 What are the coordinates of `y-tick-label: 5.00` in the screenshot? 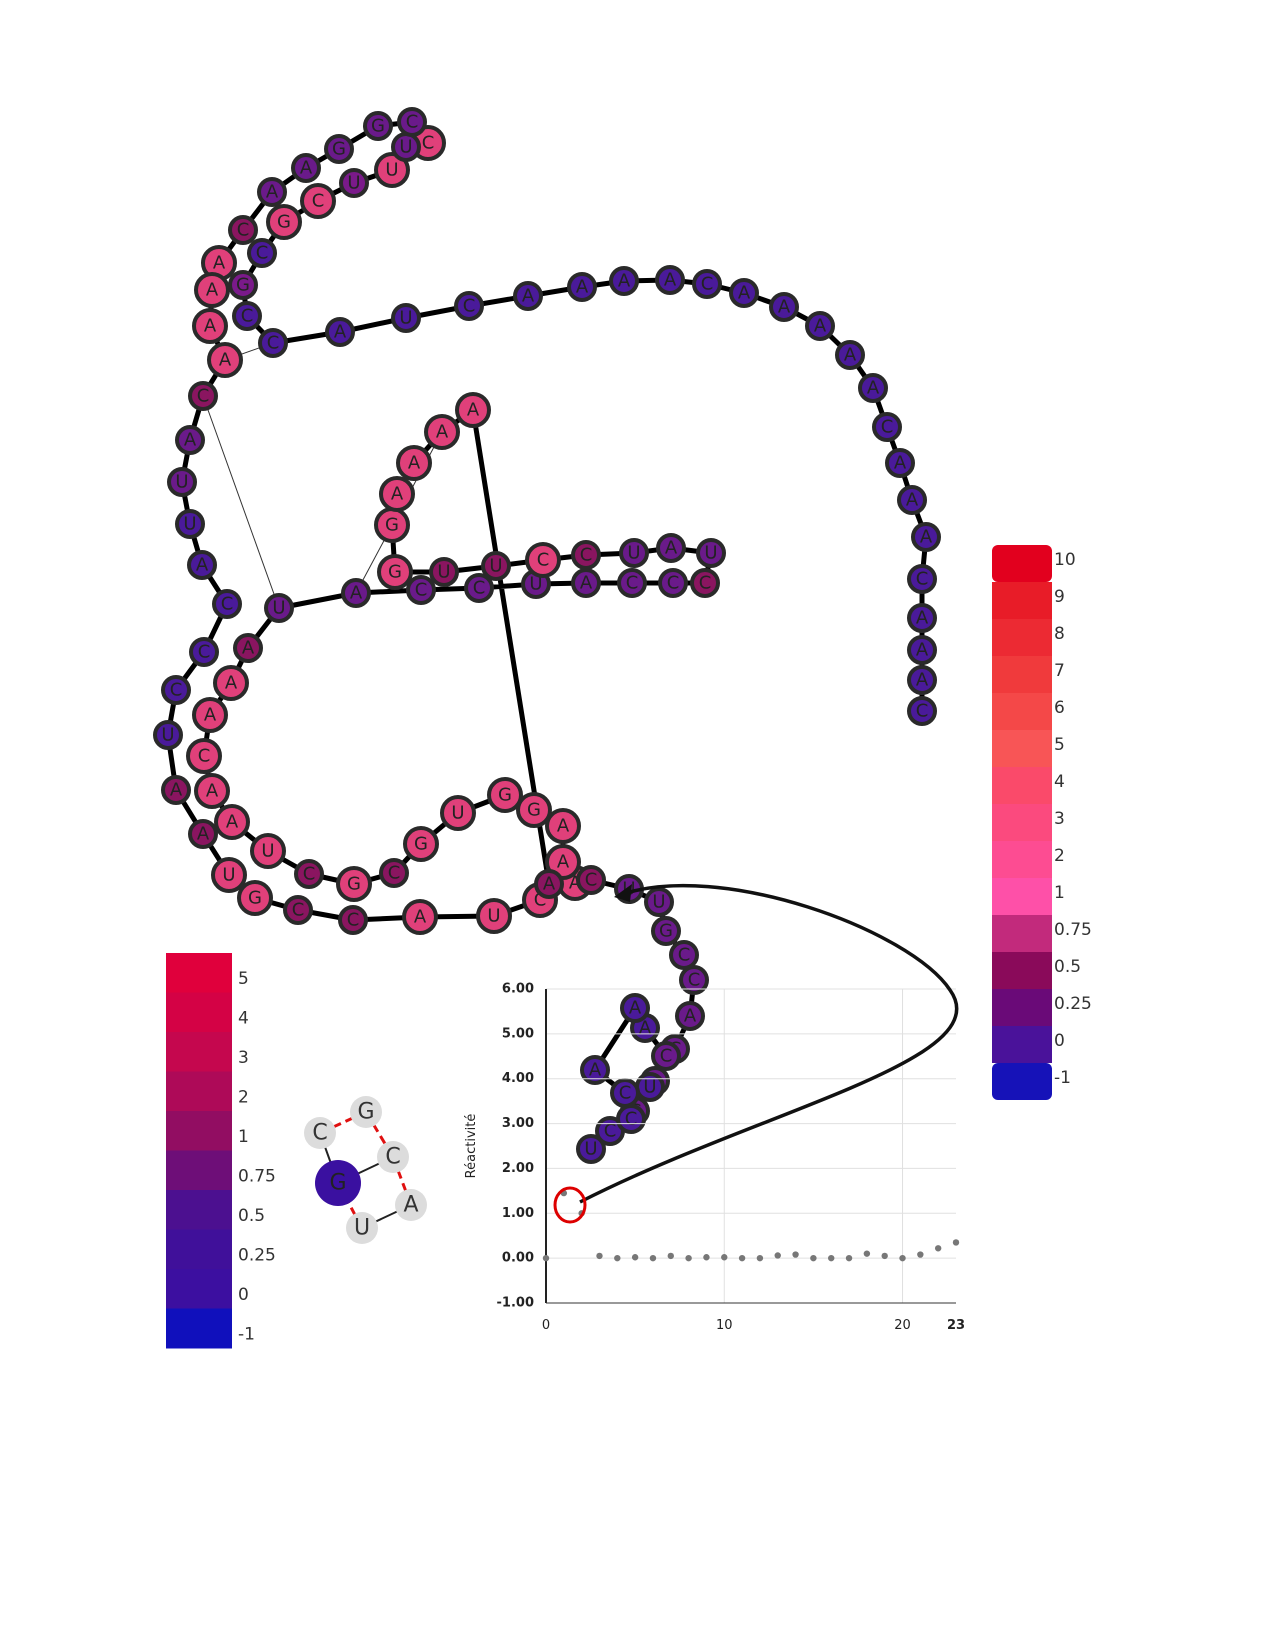 It's located at (518, 1033).